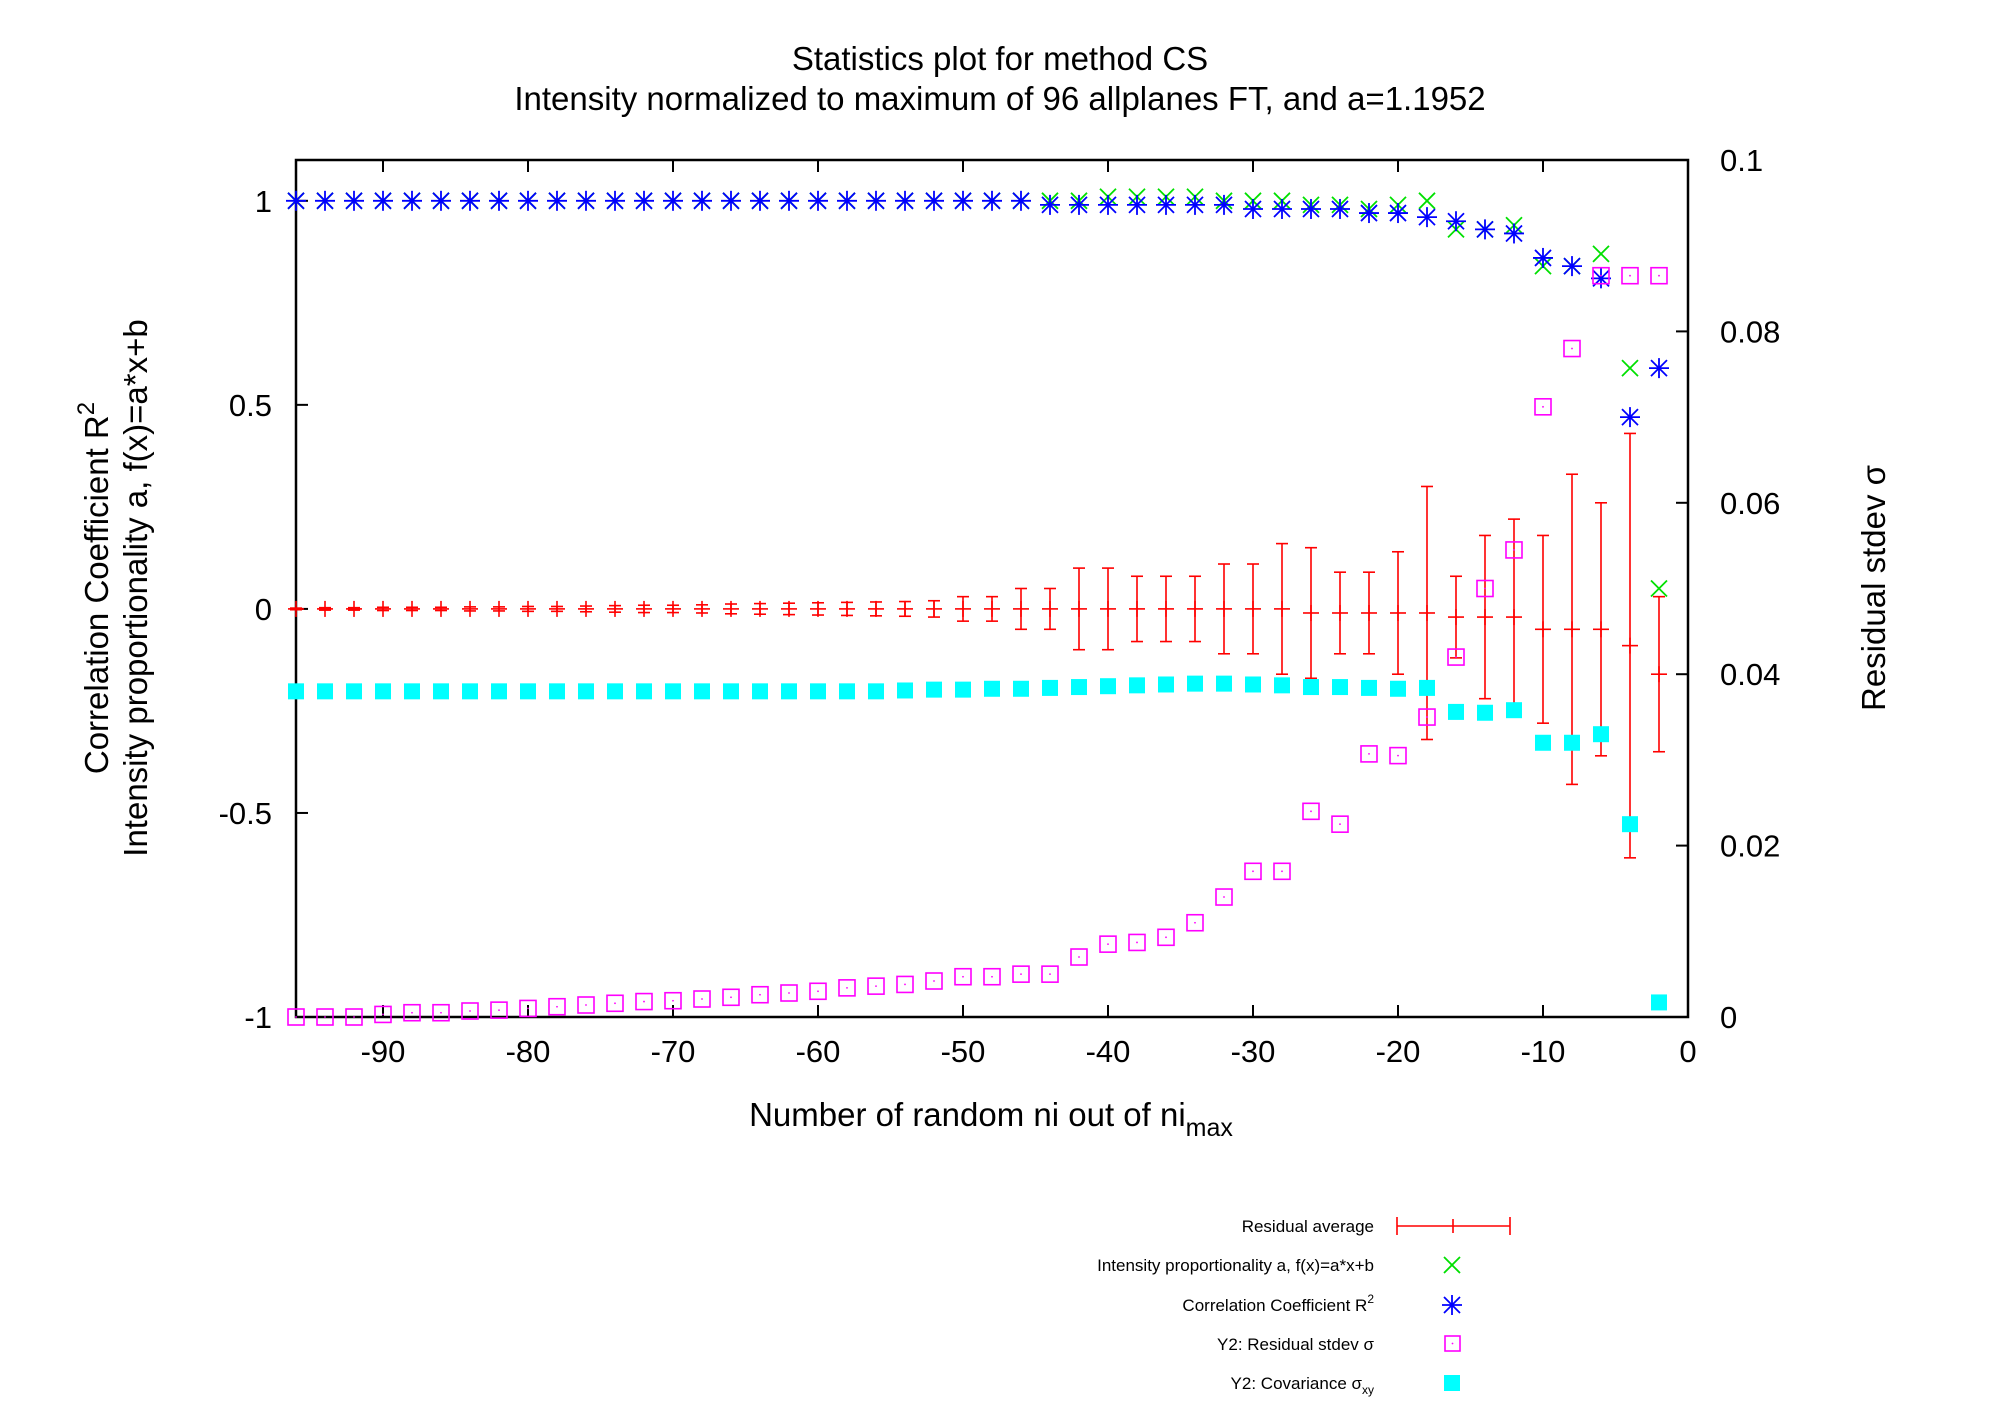  I want to click on legend-label-correlation-coefficient: Correlation Coefficient R2, so click(1278, 1303).